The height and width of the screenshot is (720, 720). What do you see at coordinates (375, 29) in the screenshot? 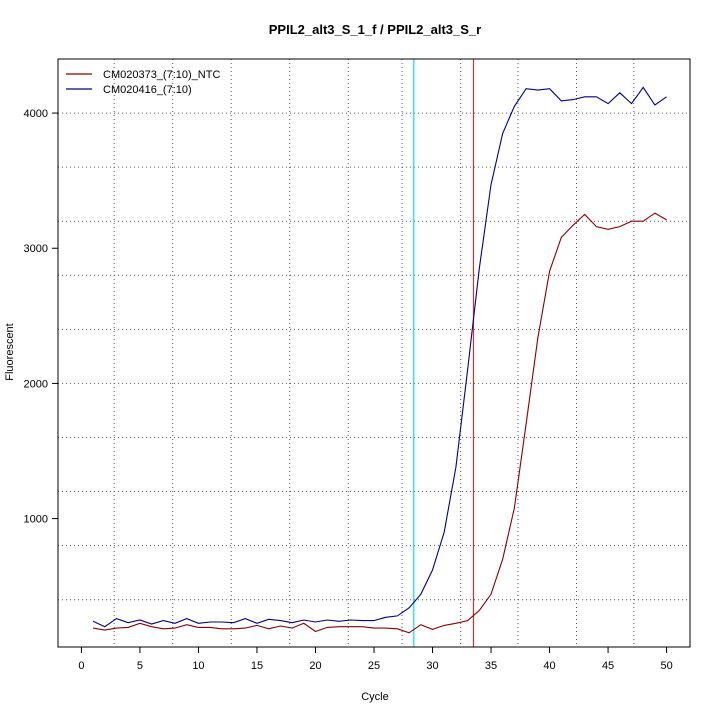
I see `chart-title: PPIL2_alt3_S_1_f / PPIL2_alt3_S_r` at bounding box center [375, 29].